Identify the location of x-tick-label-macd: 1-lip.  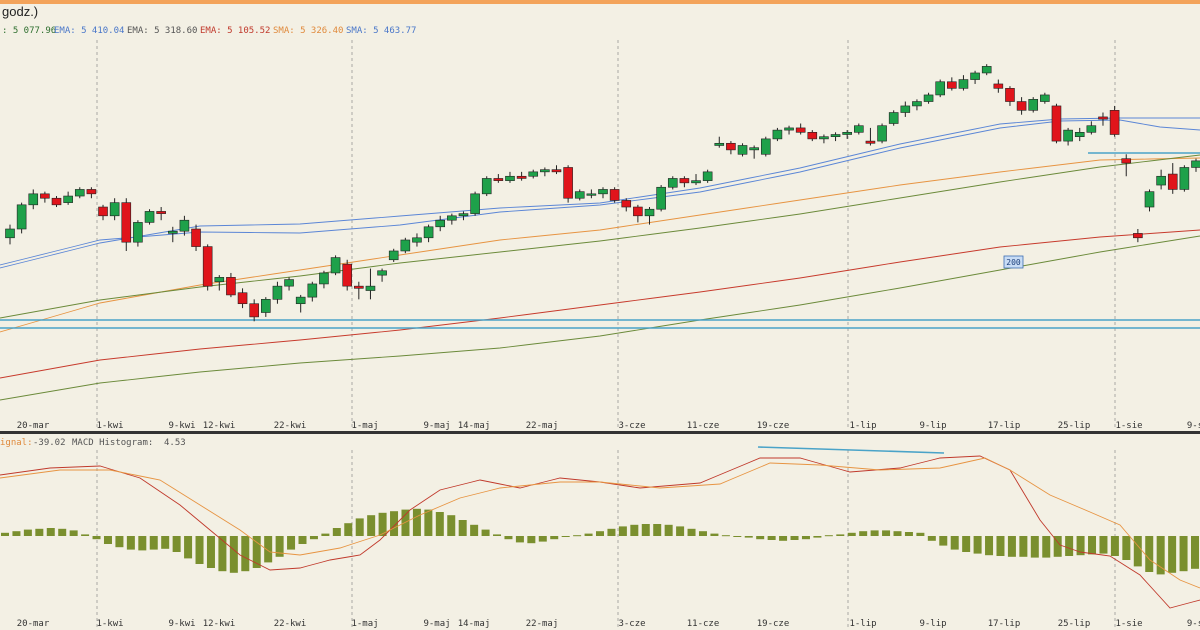
(862, 624).